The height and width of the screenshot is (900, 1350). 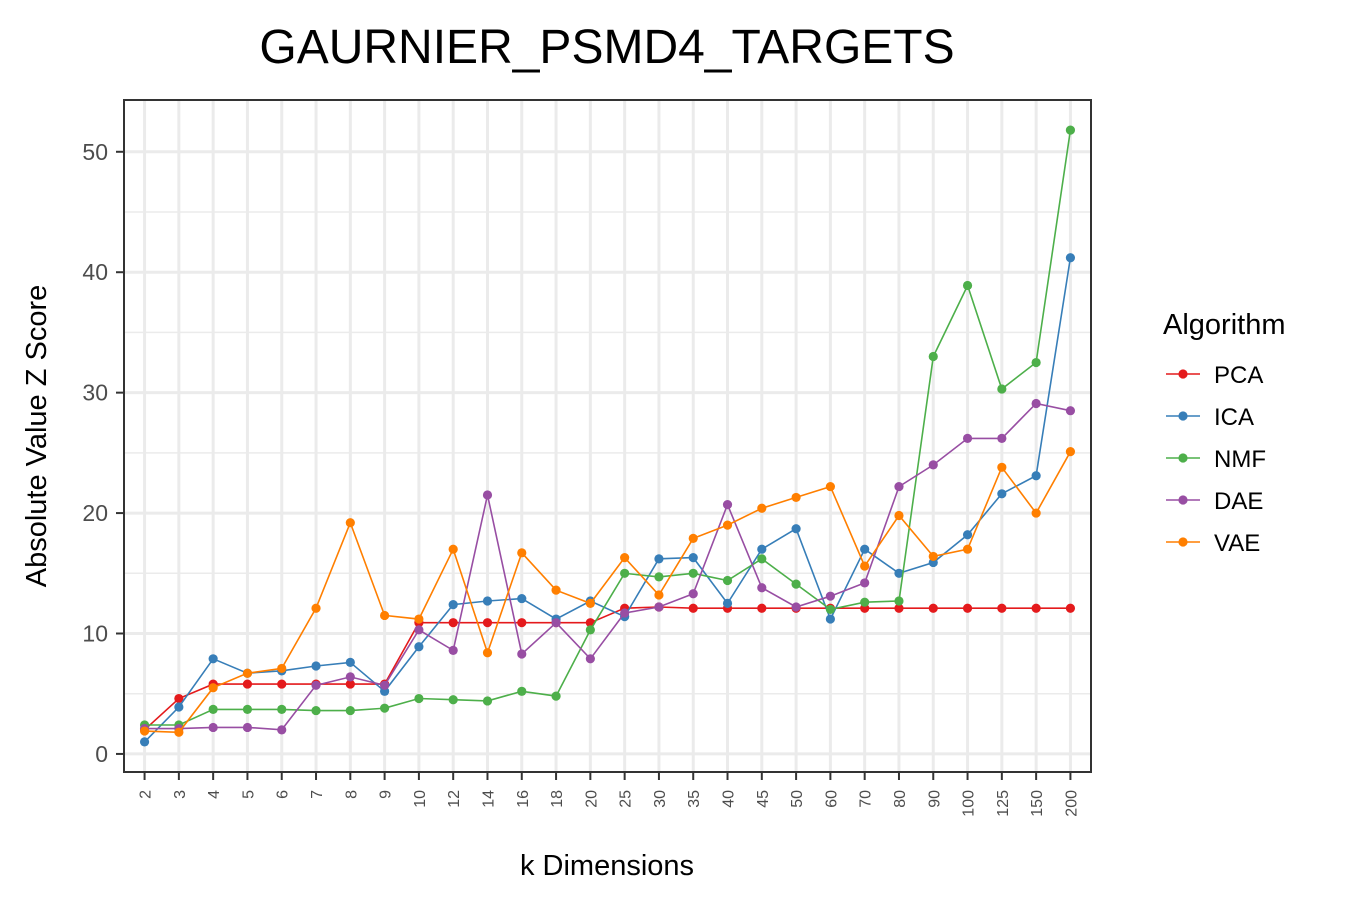 What do you see at coordinates (1240, 459) in the screenshot?
I see `legend-label-nmf: NMF` at bounding box center [1240, 459].